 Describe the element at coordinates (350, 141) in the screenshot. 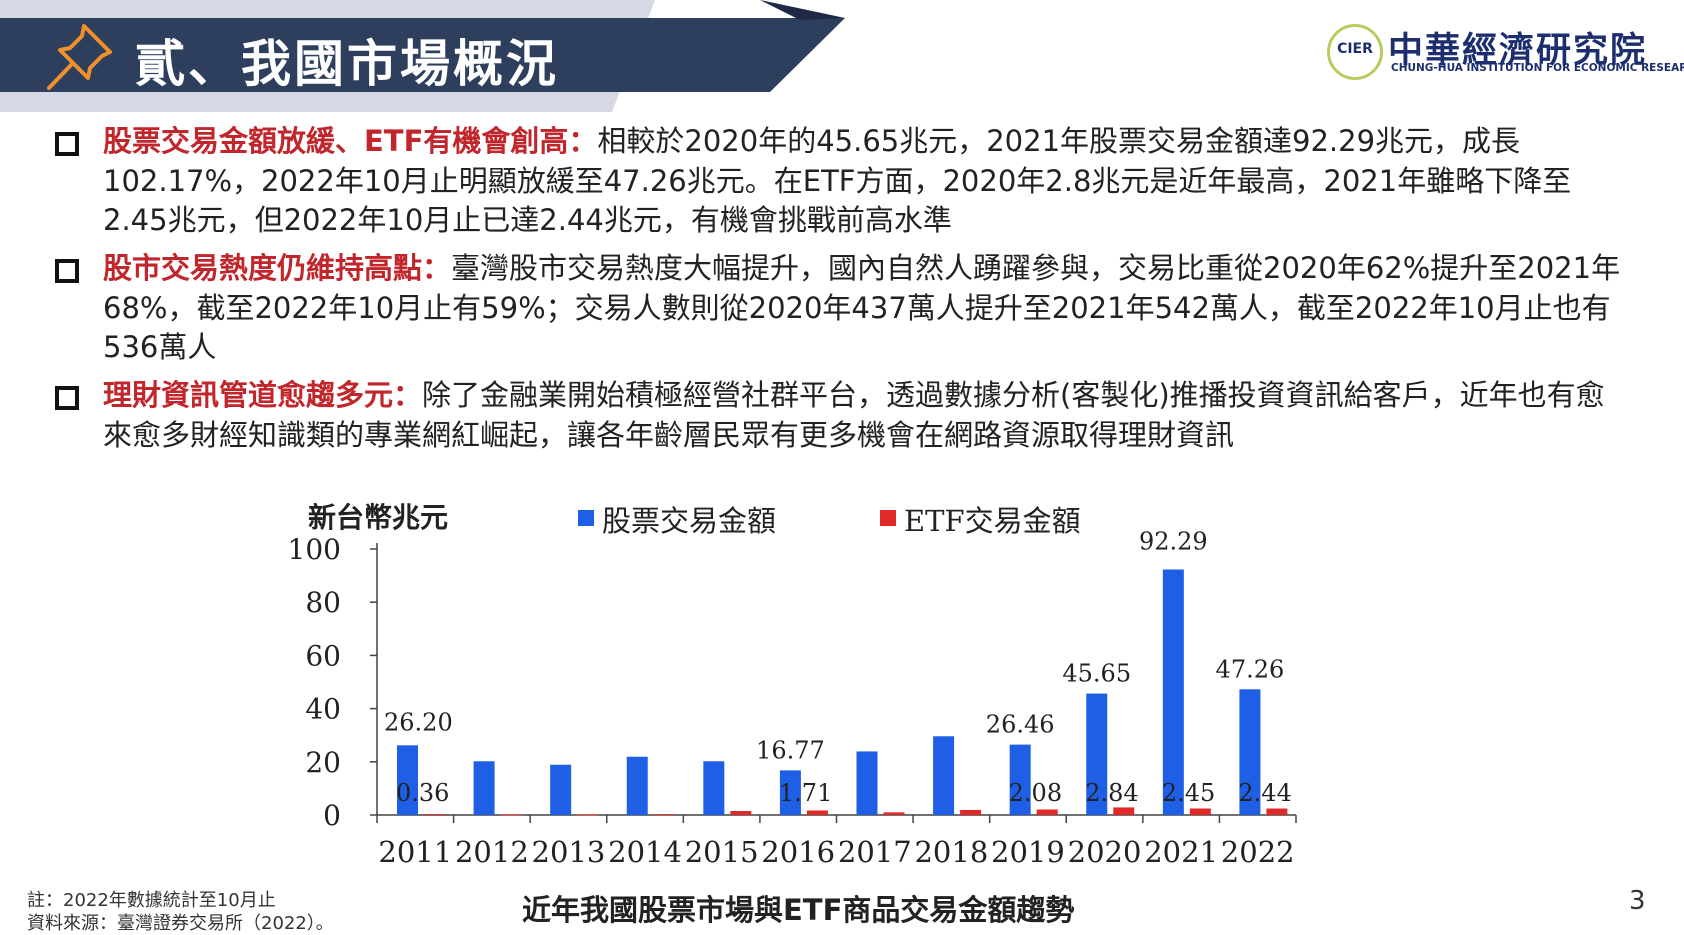

I see `bullet-1-heading: 股票交易金額放緩、ETF有機會創高：` at that location.